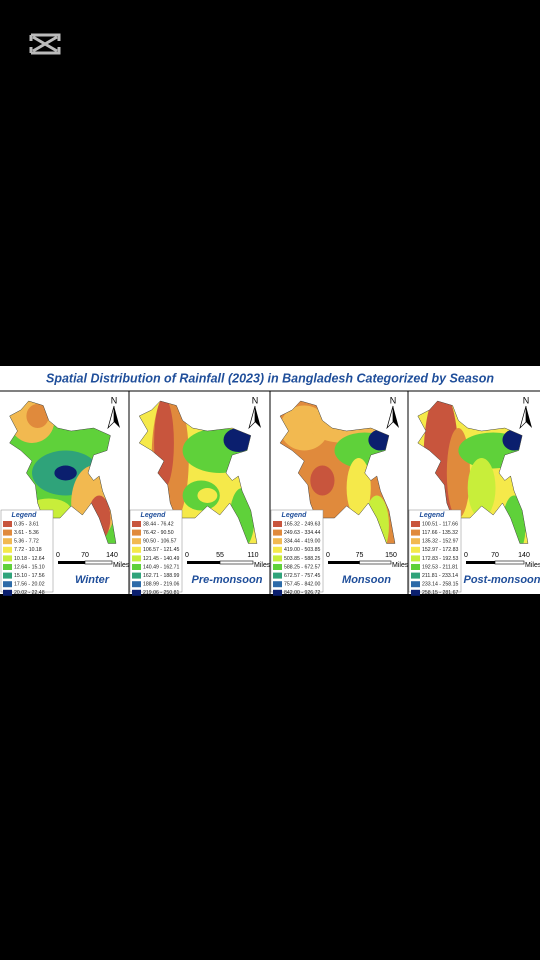 The width and height of the screenshot is (540, 960). What do you see at coordinates (440, 550) in the screenshot?
I see `legend-label: 152.97 - 172.83` at bounding box center [440, 550].